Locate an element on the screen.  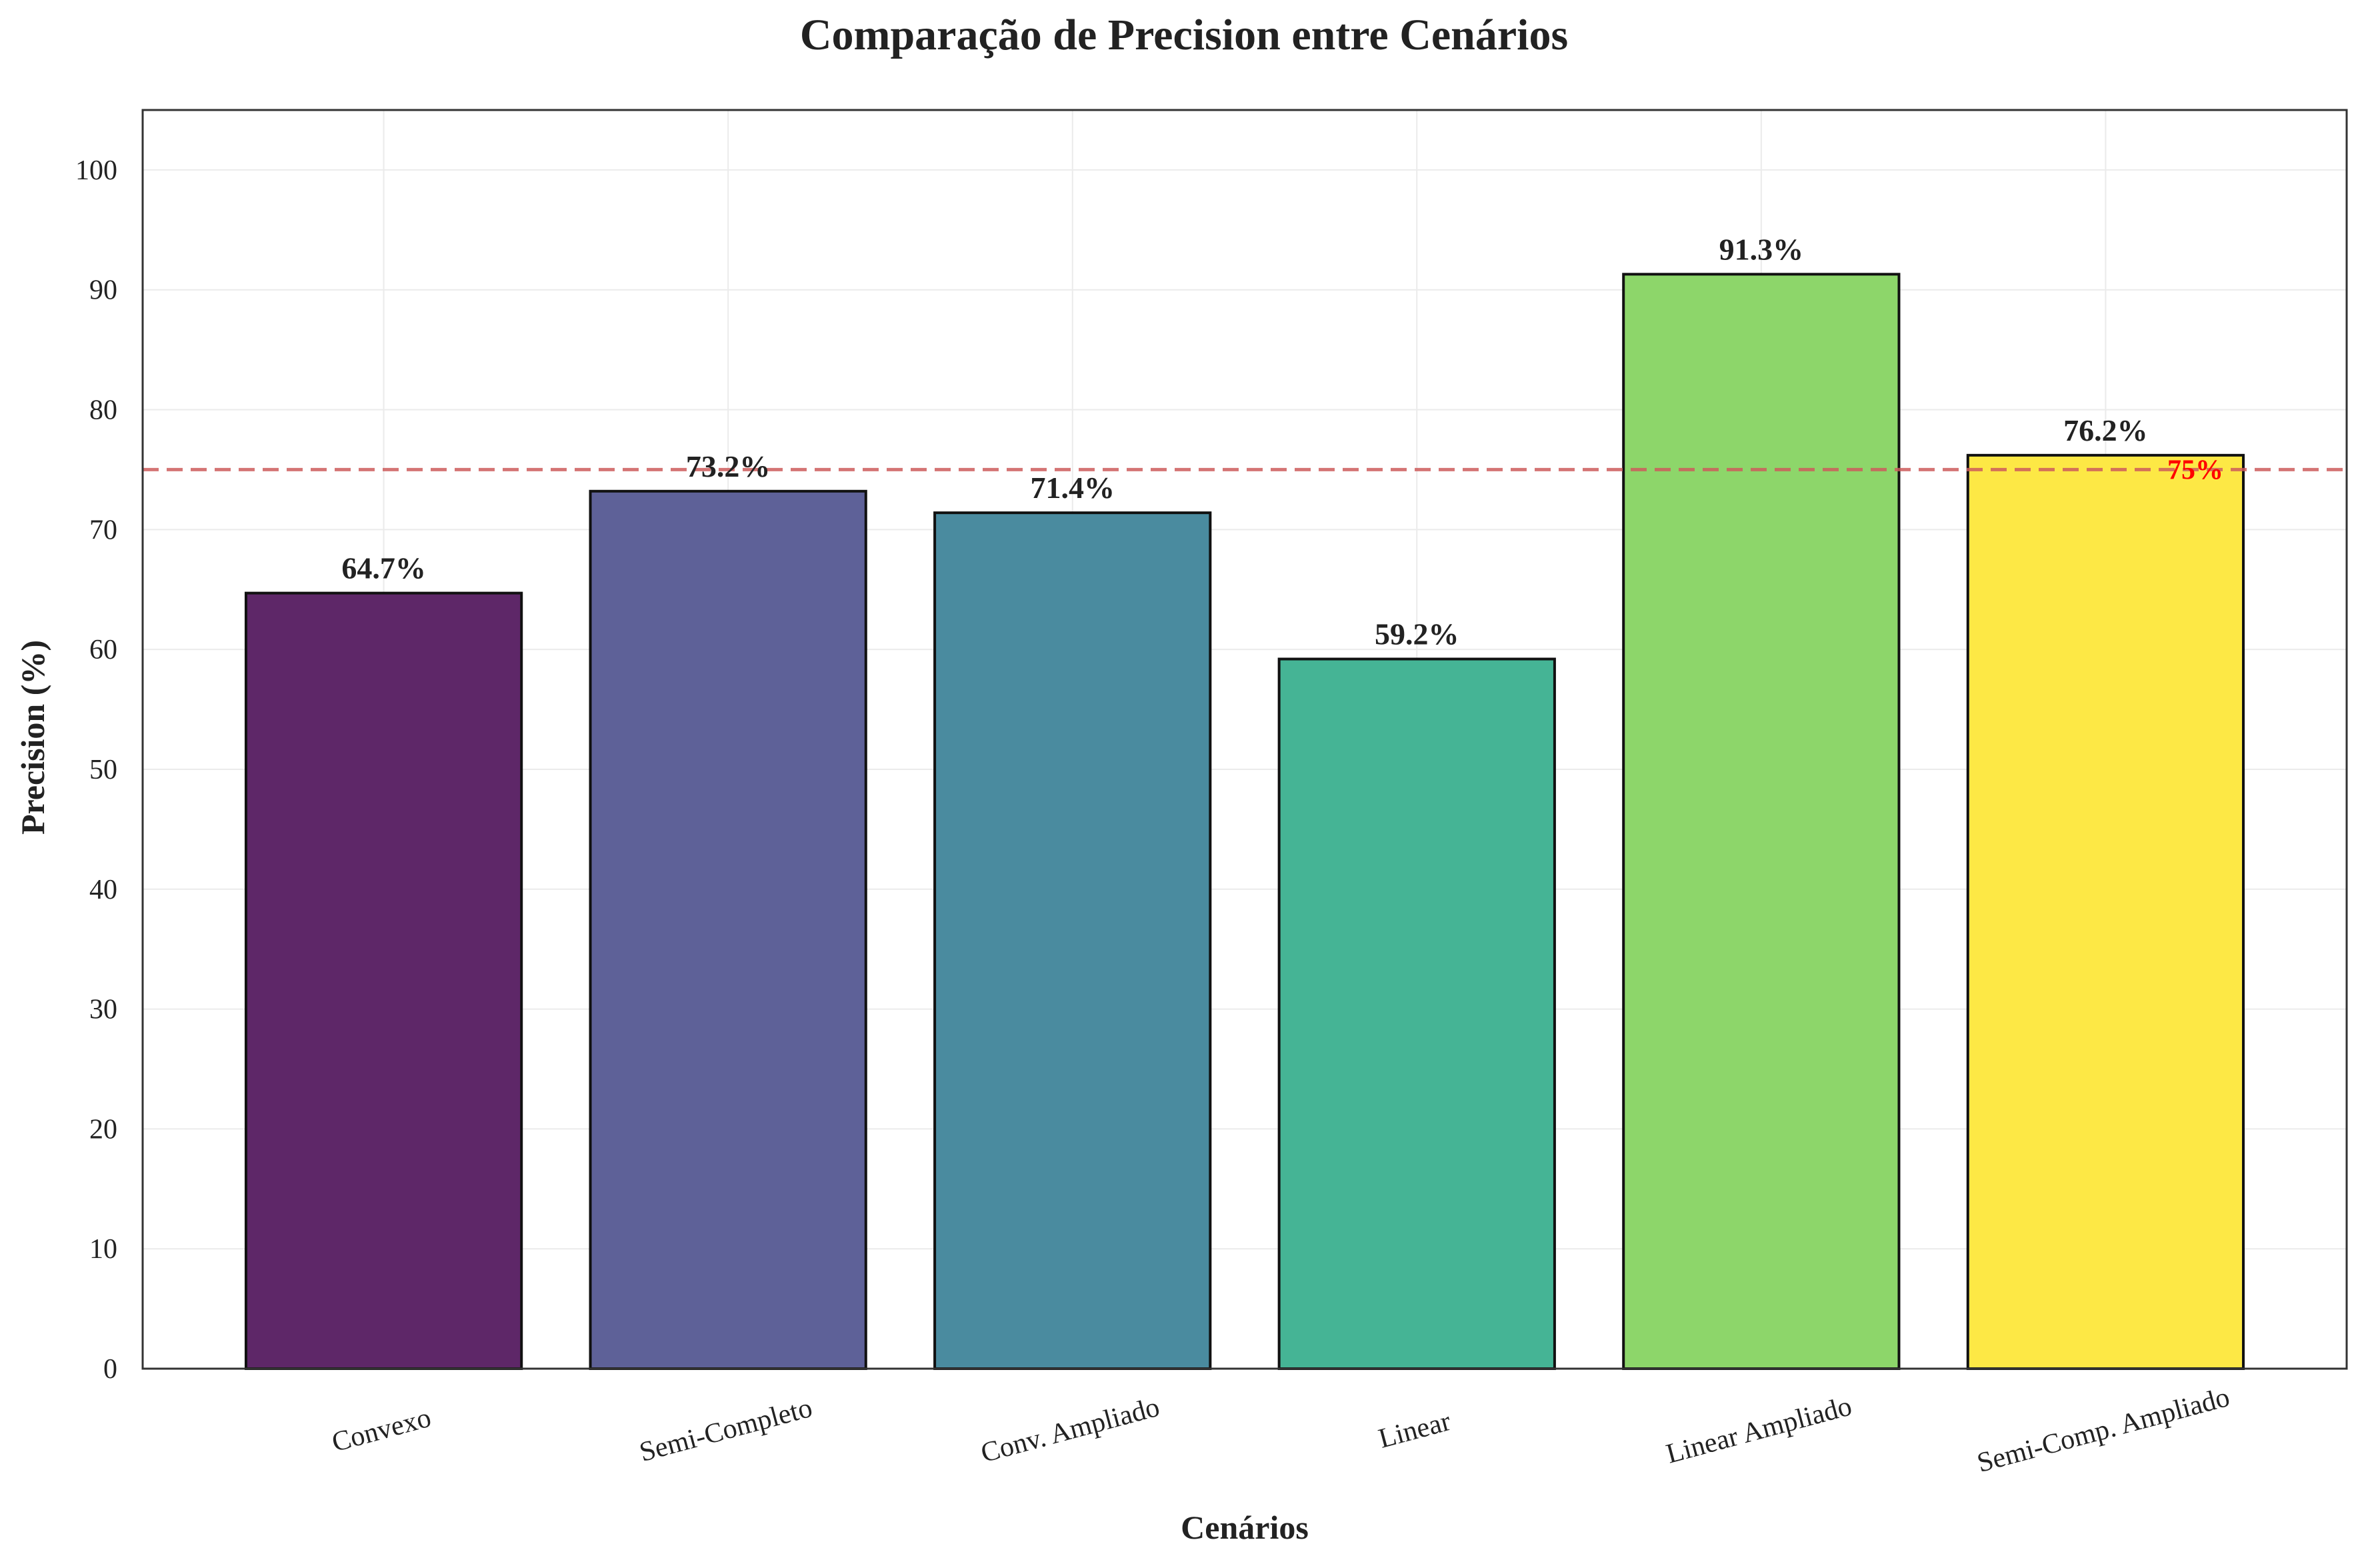
y-tick-label: 60 is located at coordinates (103, 650).